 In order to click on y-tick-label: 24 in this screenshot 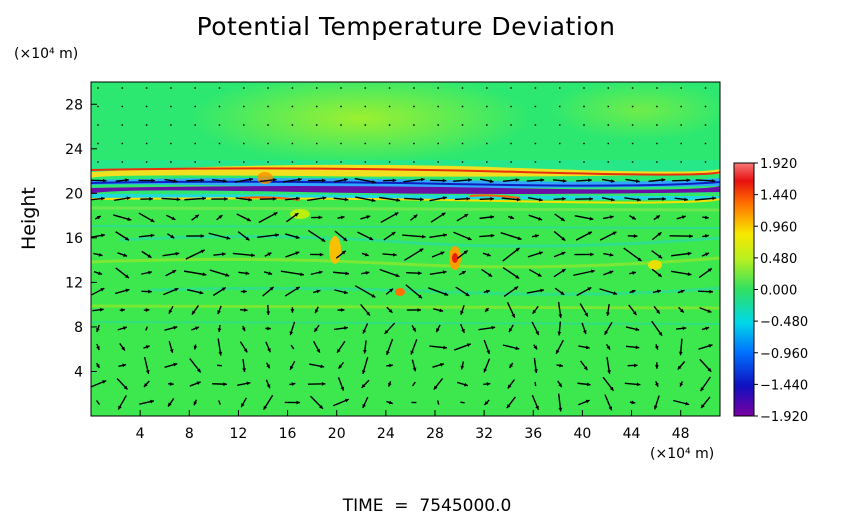, I will do `click(74, 150)`.